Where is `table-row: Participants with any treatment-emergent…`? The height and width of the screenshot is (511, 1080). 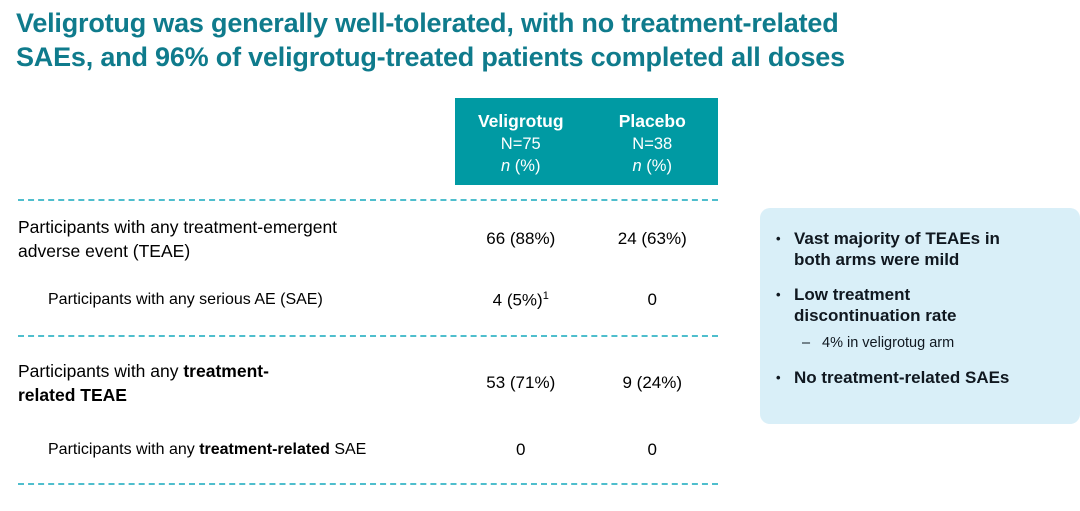 table-row: Participants with any treatment-emergent… is located at coordinates (368, 240).